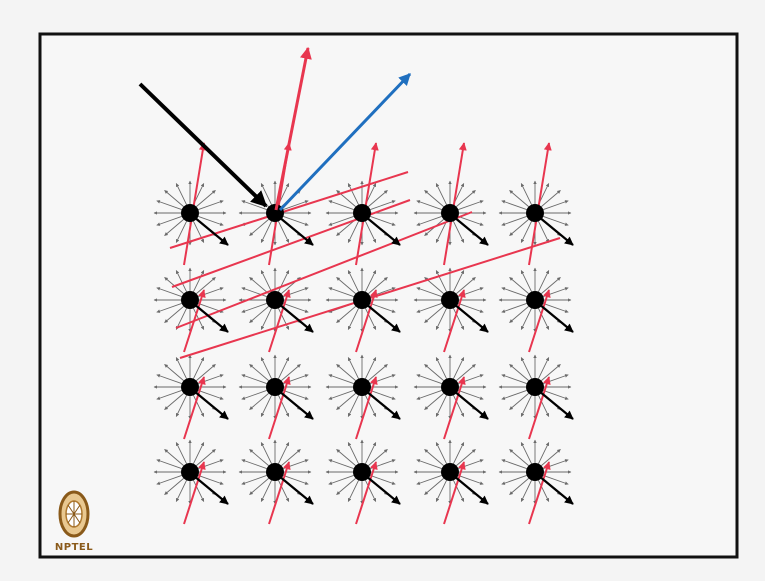 This screenshot has width=765, height=581. I want to click on incident-beam-arrow, so click(203, 145).